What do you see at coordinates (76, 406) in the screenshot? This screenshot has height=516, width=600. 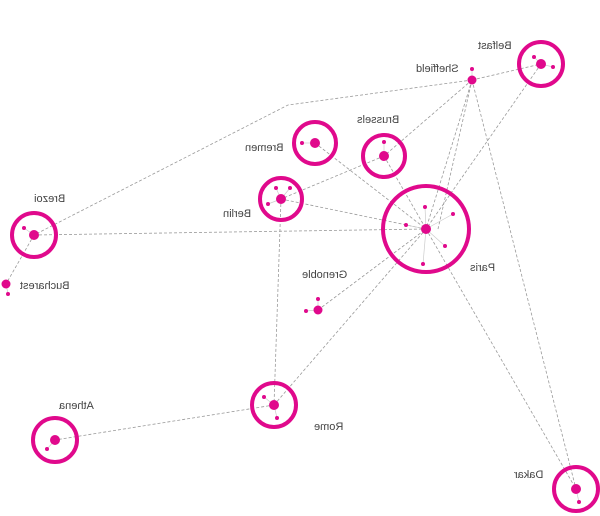 I see `label-athena: Athena` at bounding box center [76, 406].